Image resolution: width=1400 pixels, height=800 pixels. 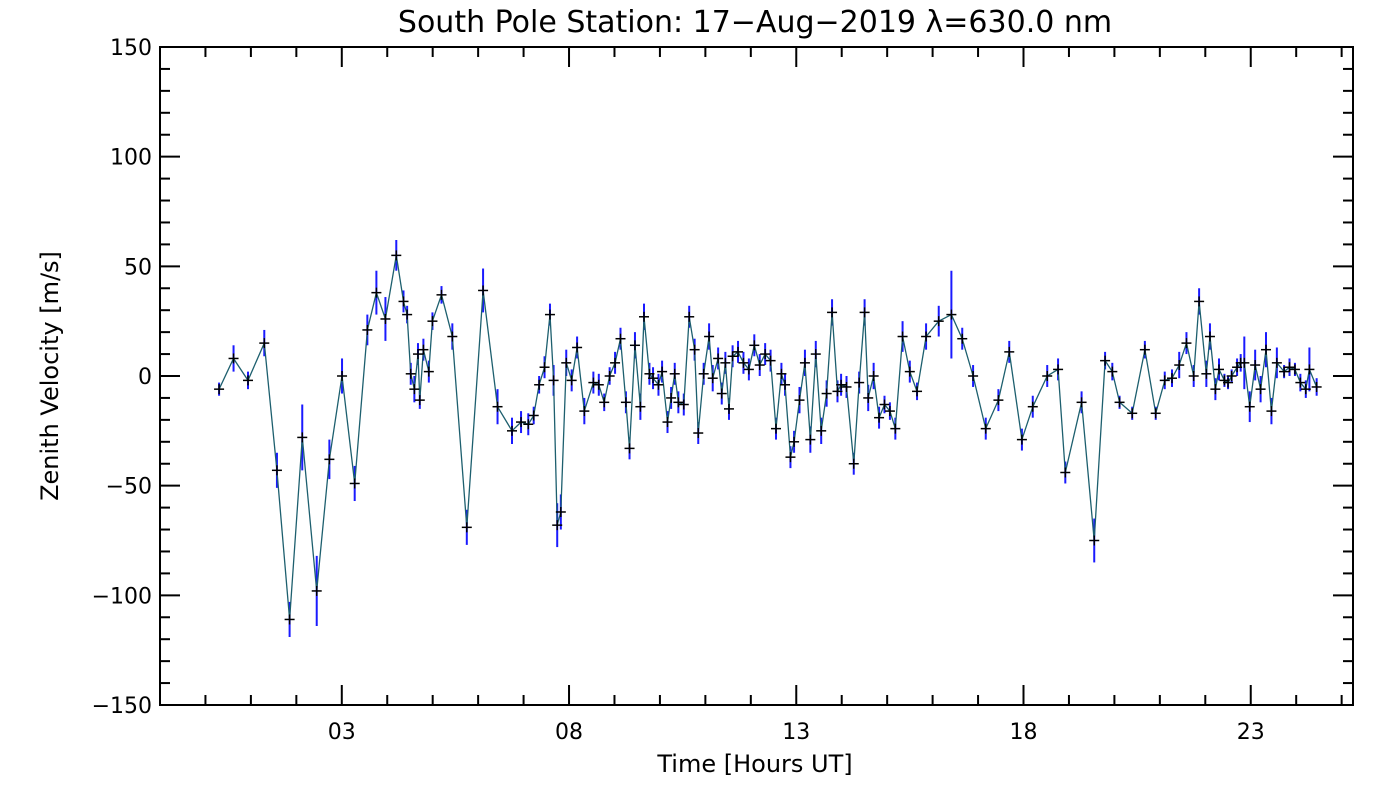 I want to click on y-tick-label: −100, so click(x=122, y=596).